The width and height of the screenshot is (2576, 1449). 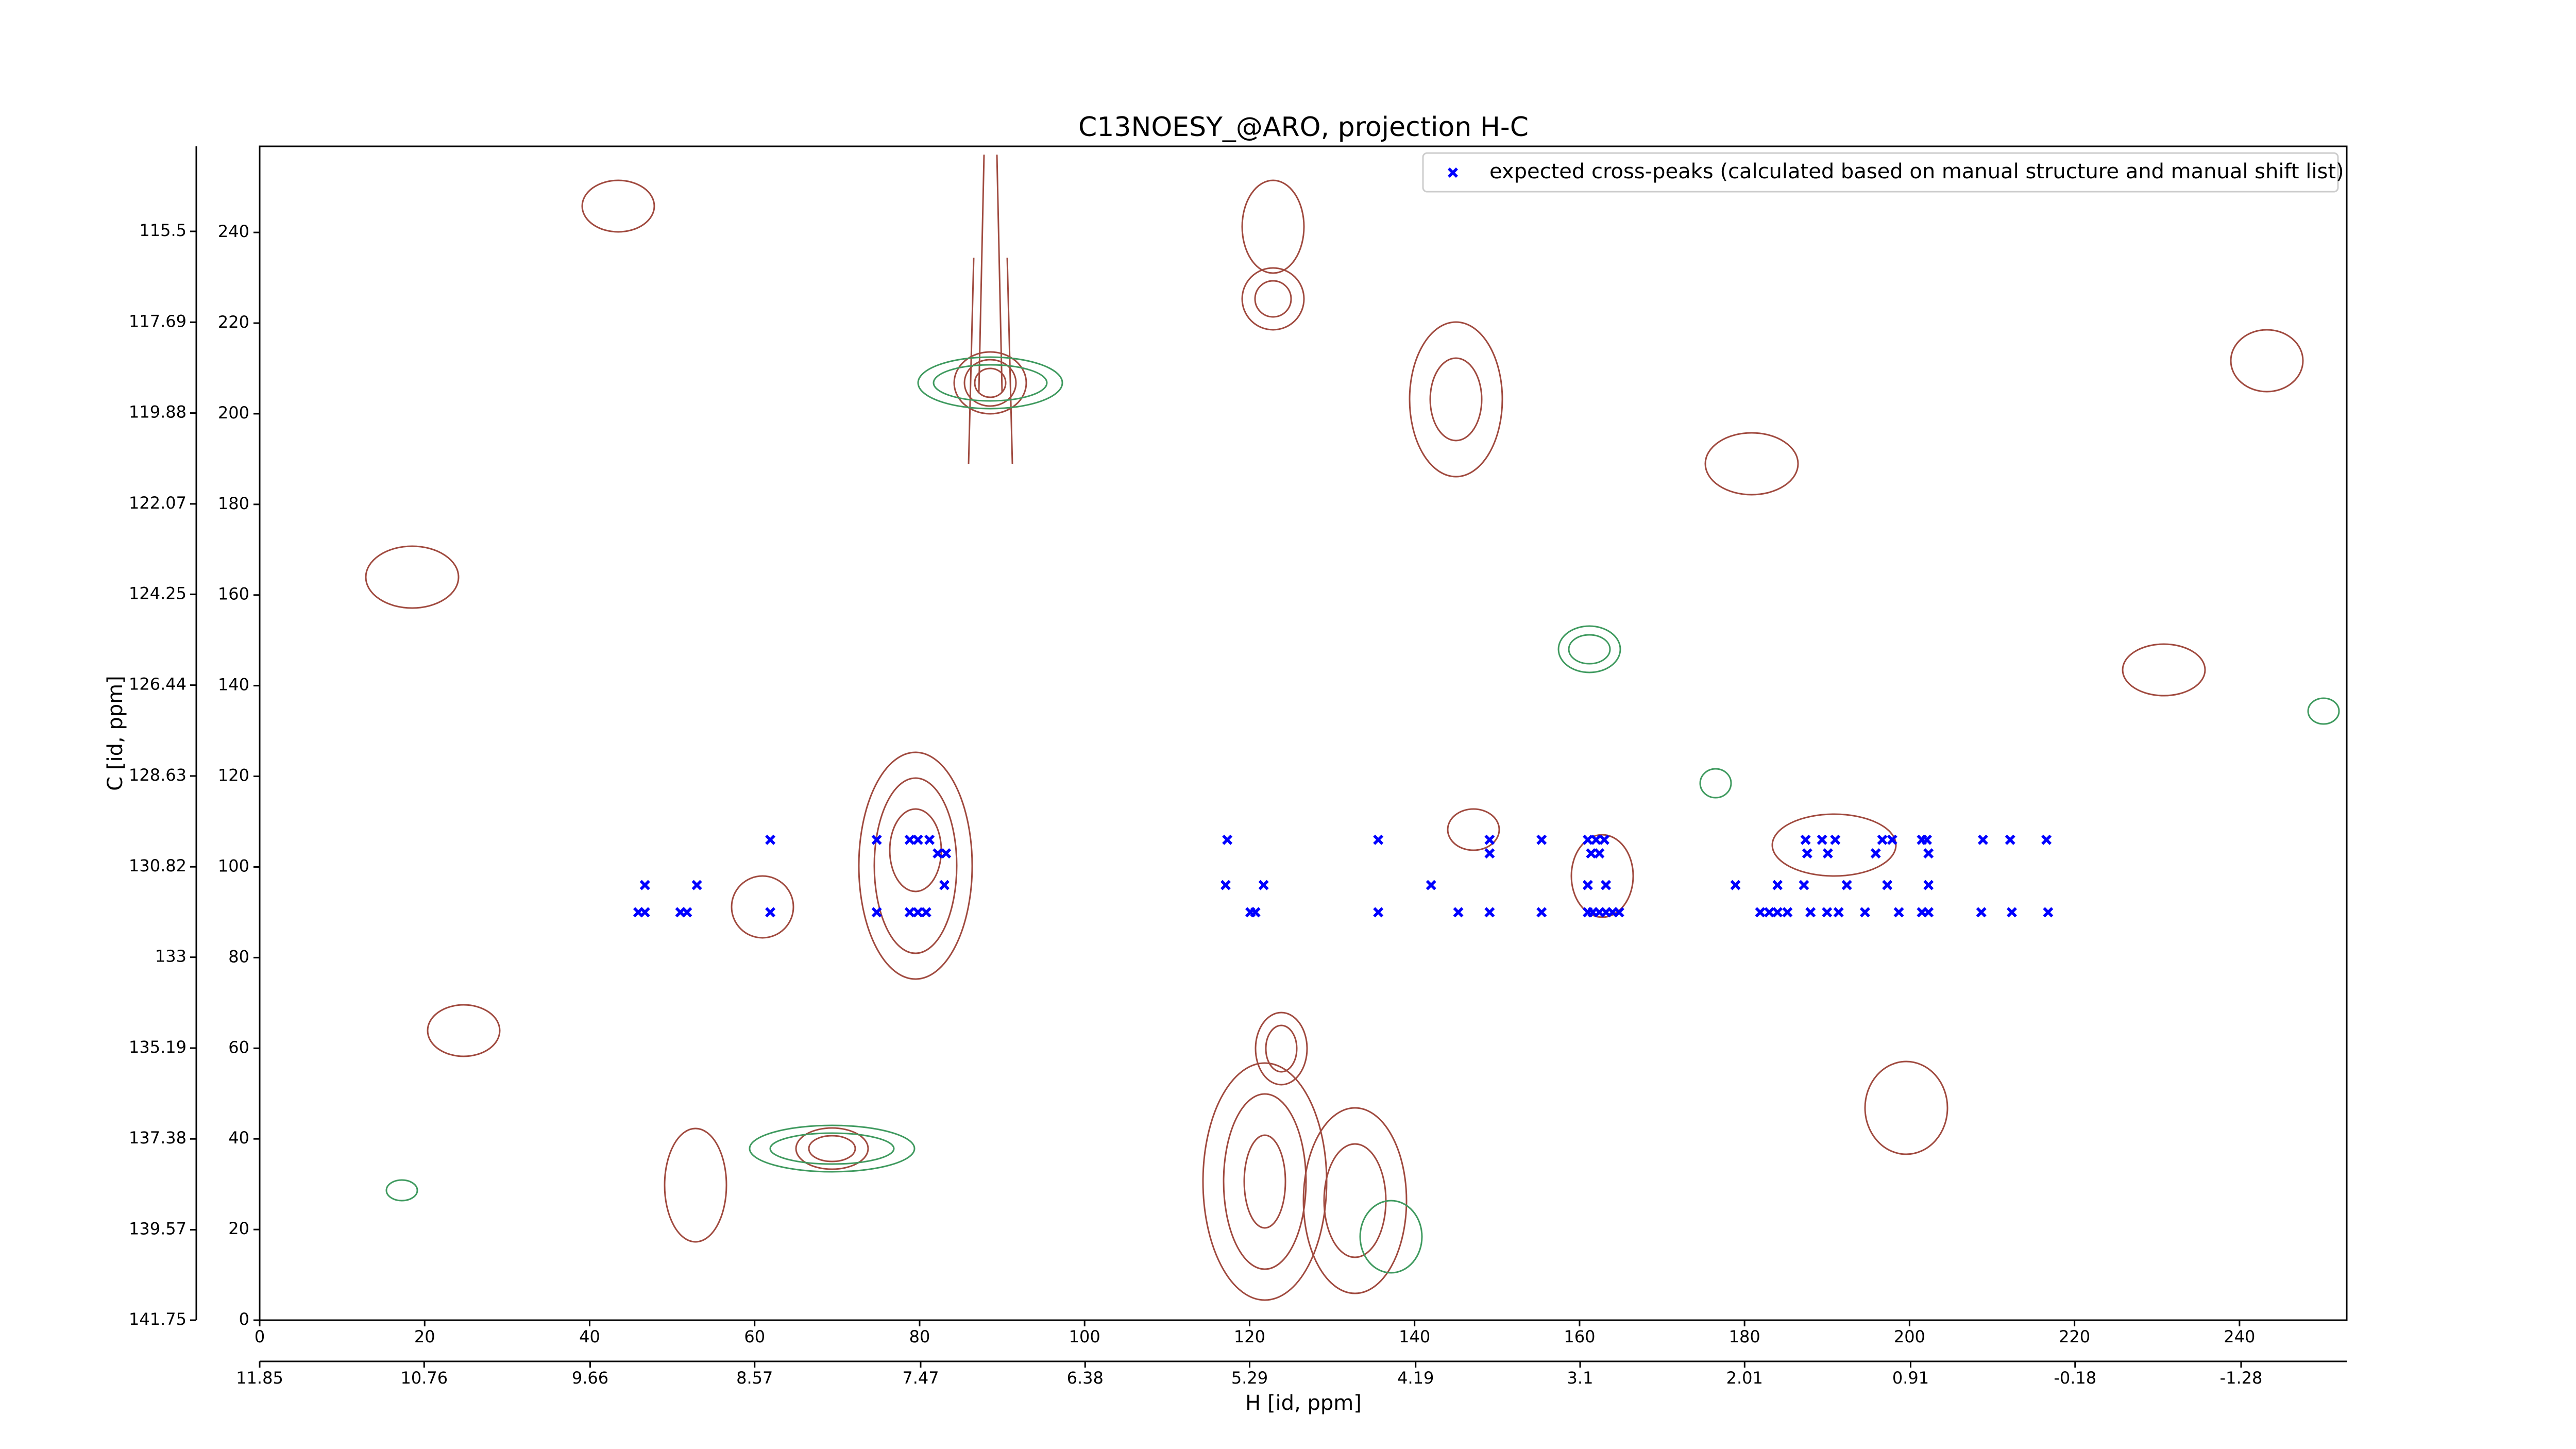 What do you see at coordinates (920, 1378) in the screenshot?
I see `x2-tick-label: 7.47` at bounding box center [920, 1378].